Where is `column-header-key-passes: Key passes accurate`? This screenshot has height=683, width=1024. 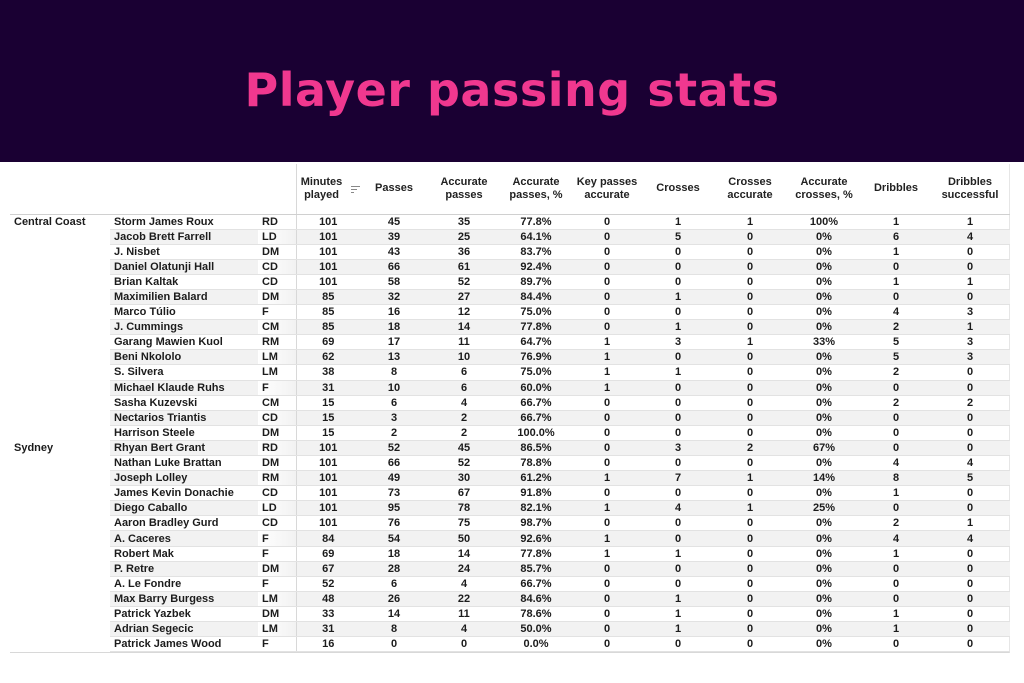 column-header-key-passes: Key passes accurate is located at coordinates (607, 189).